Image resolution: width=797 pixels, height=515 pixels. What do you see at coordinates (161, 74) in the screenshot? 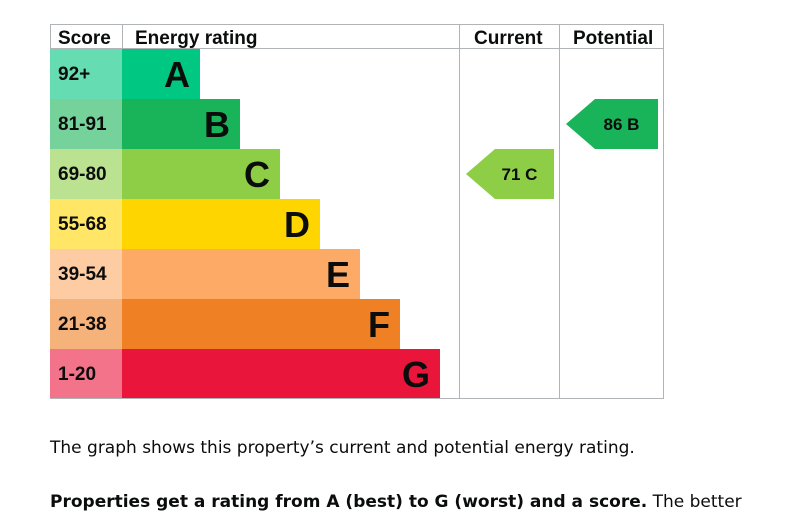
I see `band-bar-a` at bounding box center [161, 74].